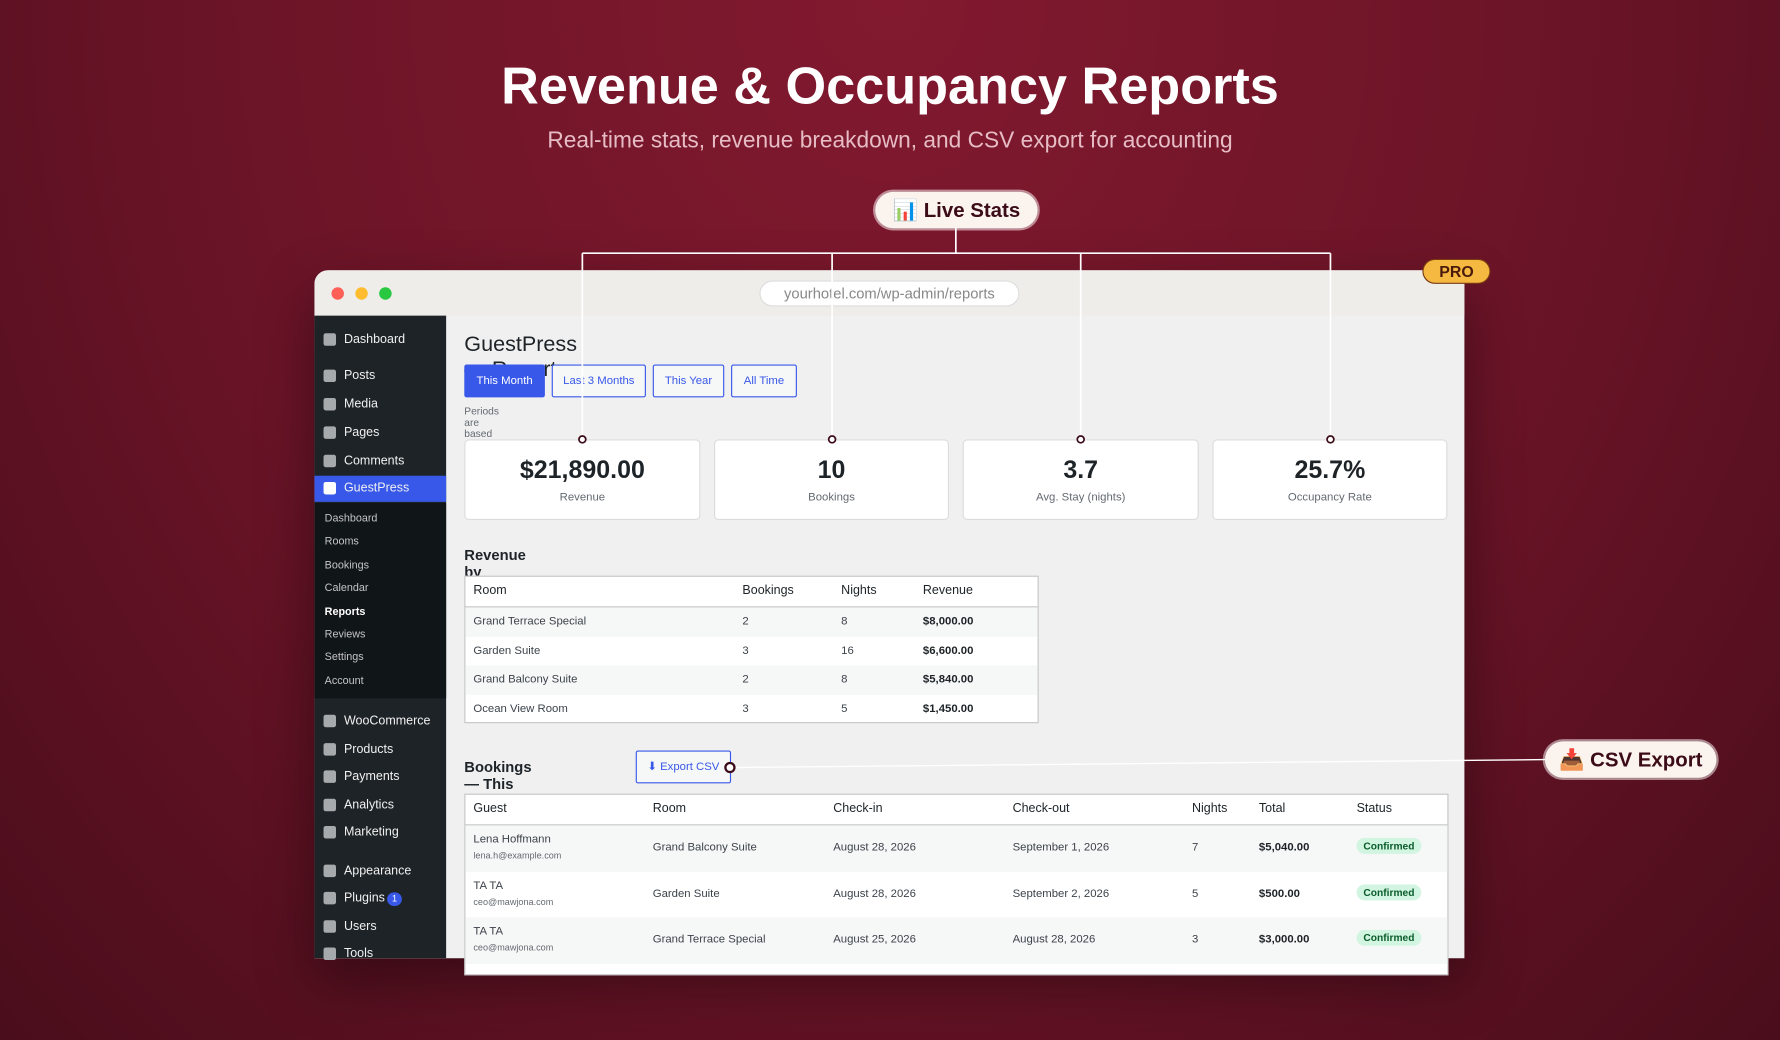 This screenshot has height=1040, width=1780. I want to click on menu-item: Comments, so click(374, 461).